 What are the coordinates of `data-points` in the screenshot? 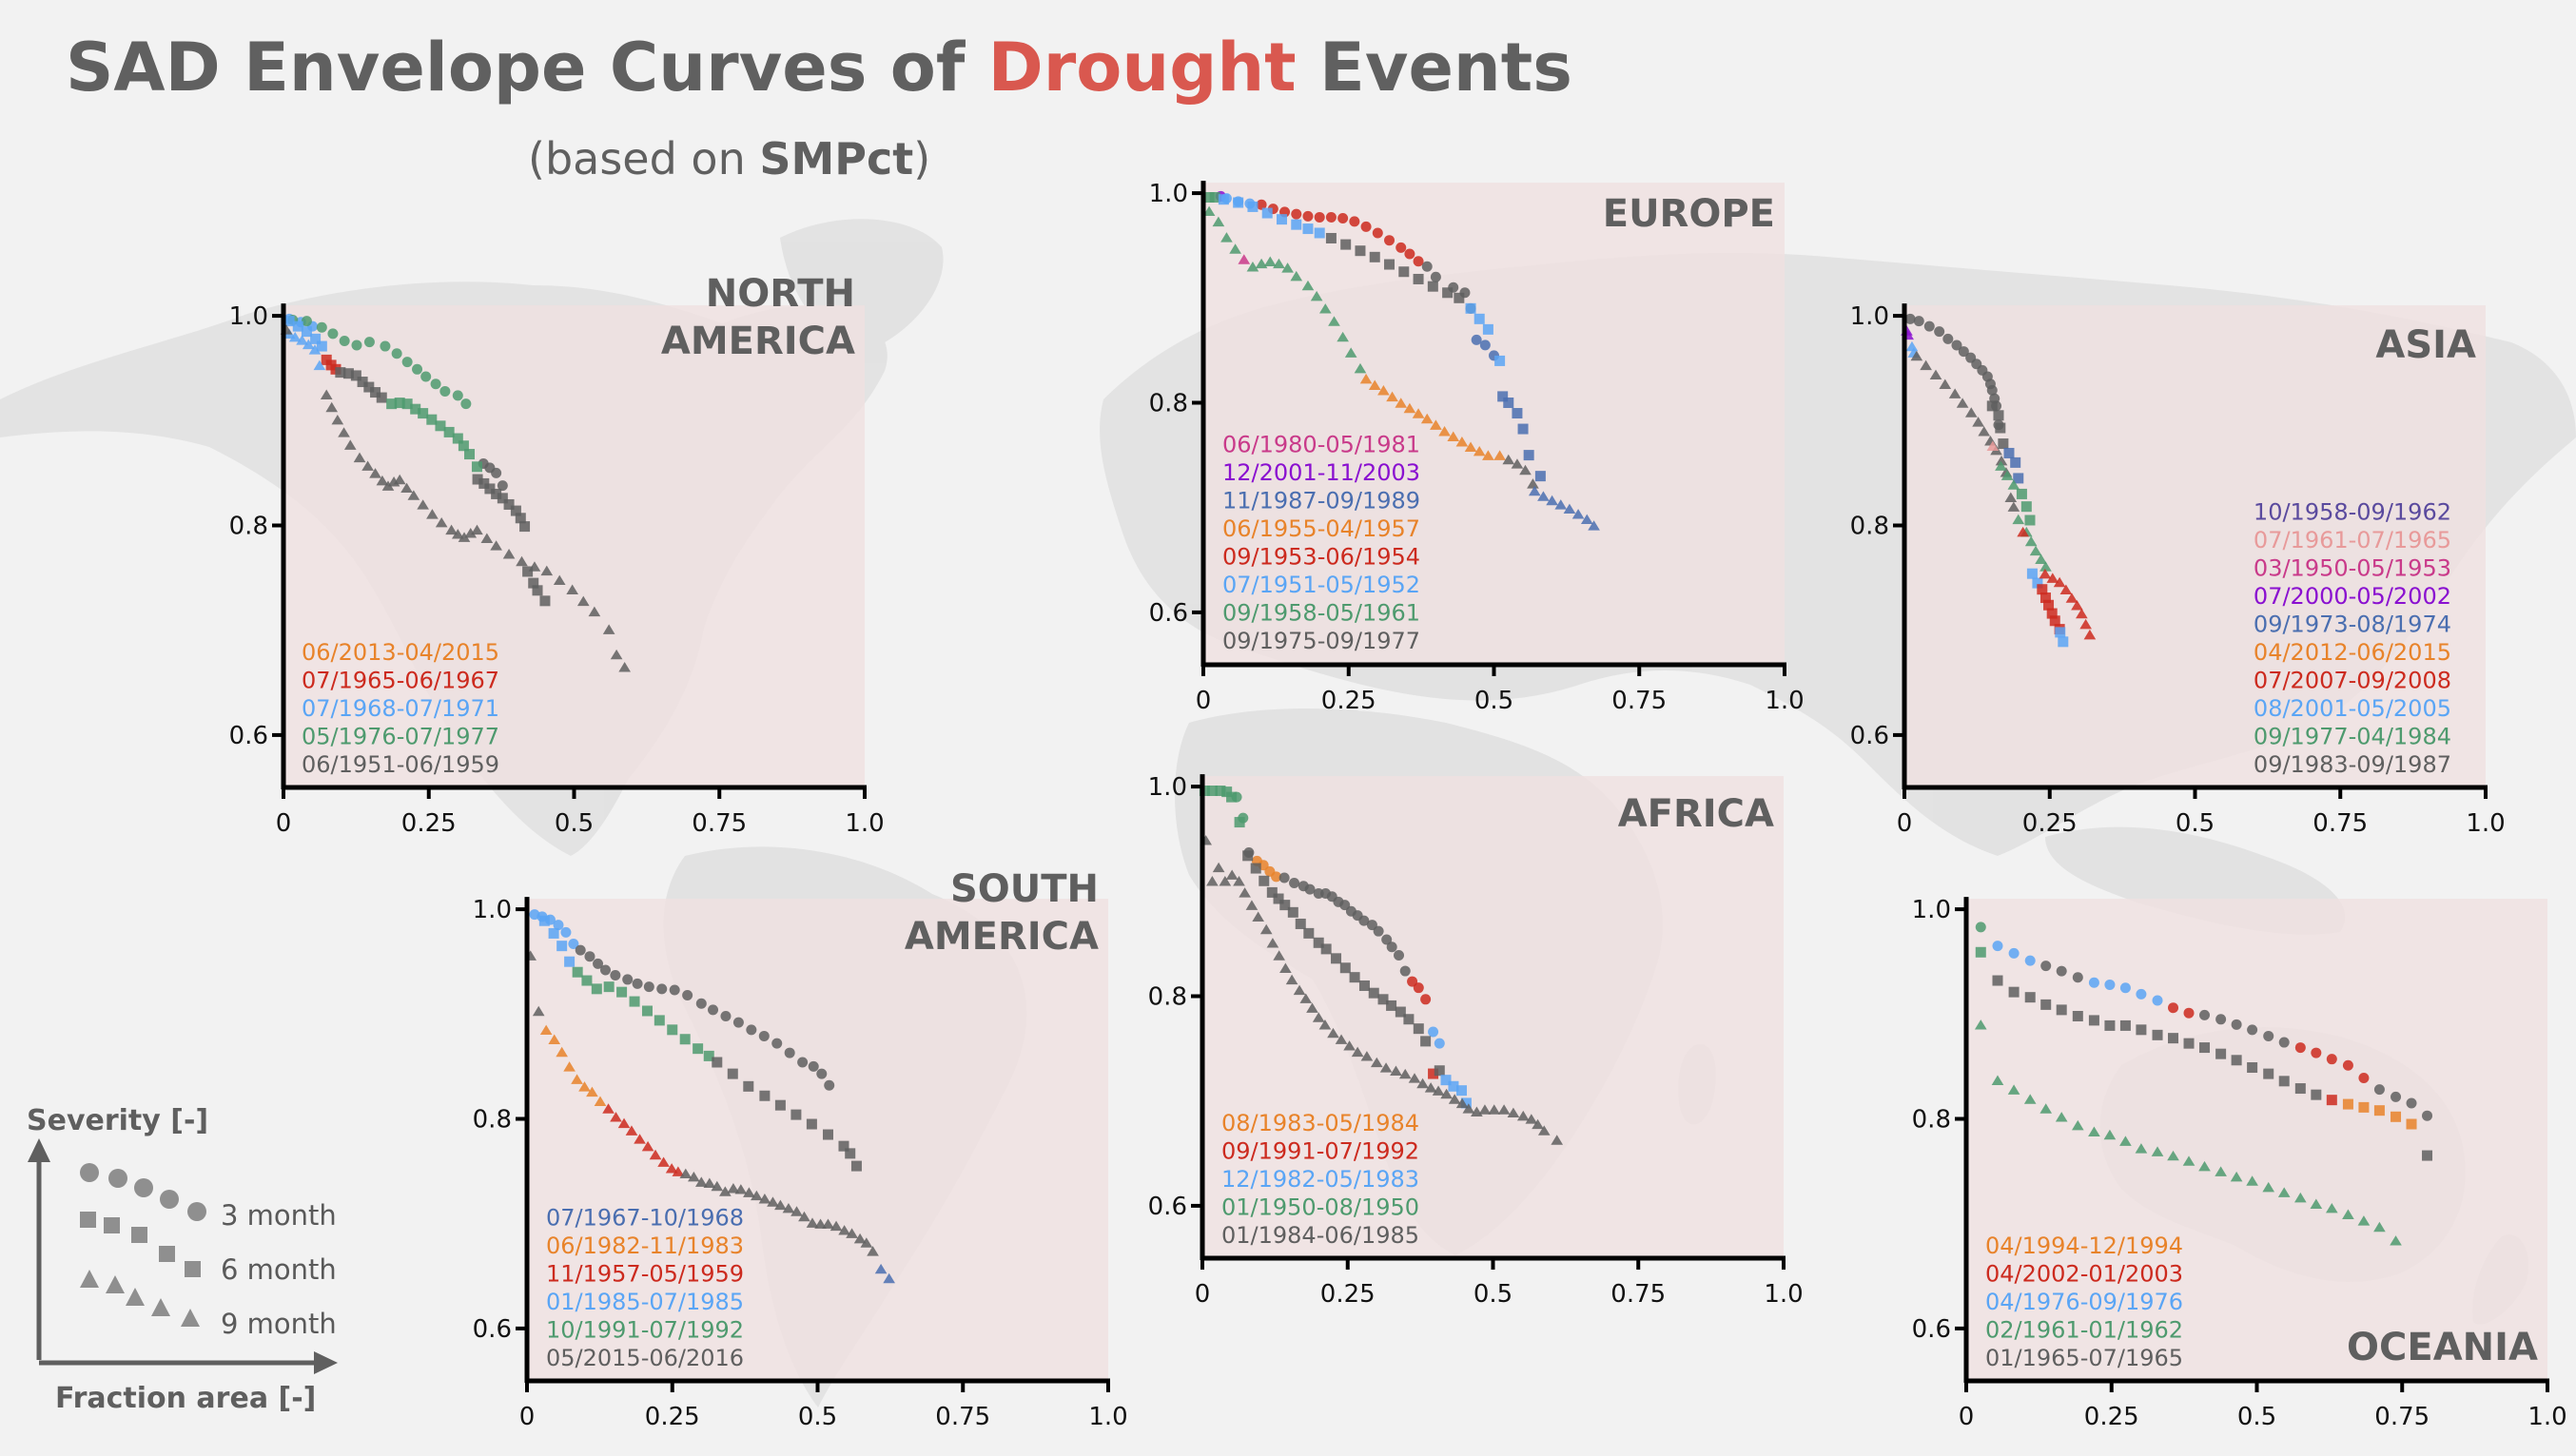 It's located at (1999, 481).